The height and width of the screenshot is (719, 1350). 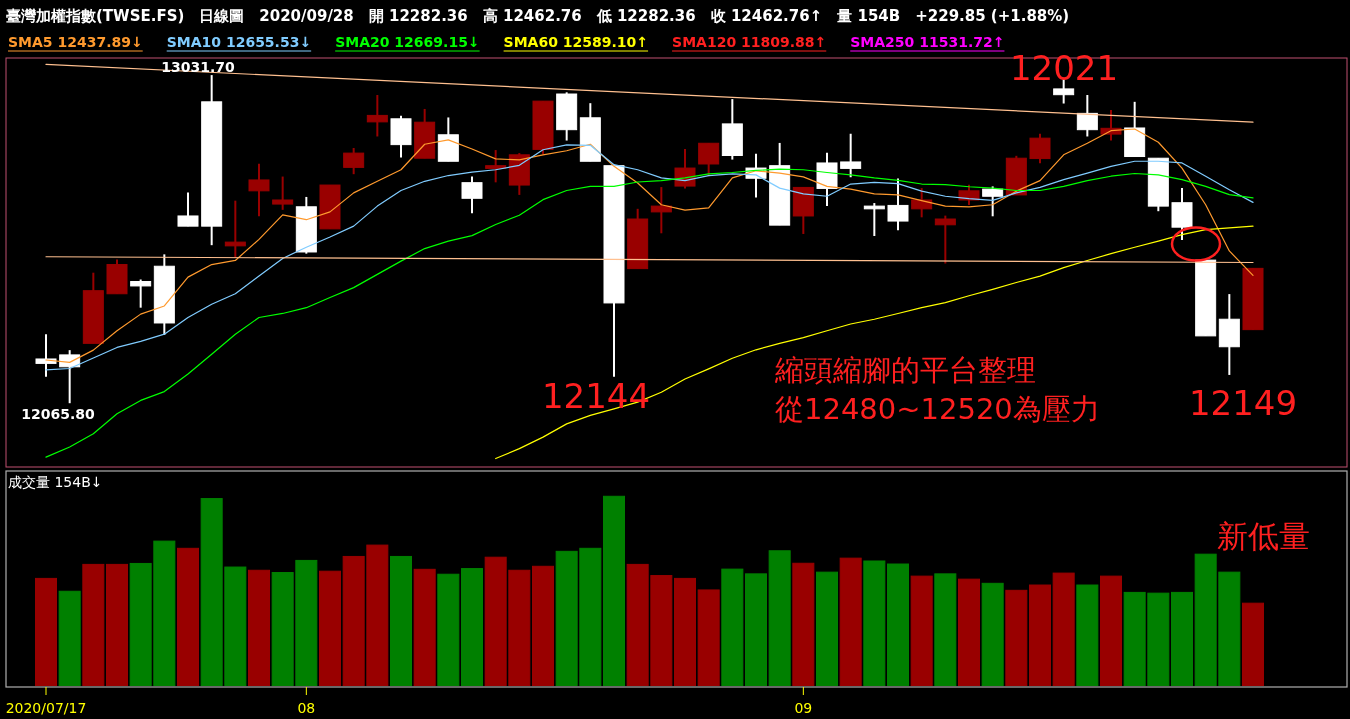 What do you see at coordinates (749, 42) in the screenshot?
I see `legend-label: SMA120 11809.88↑` at bounding box center [749, 42].